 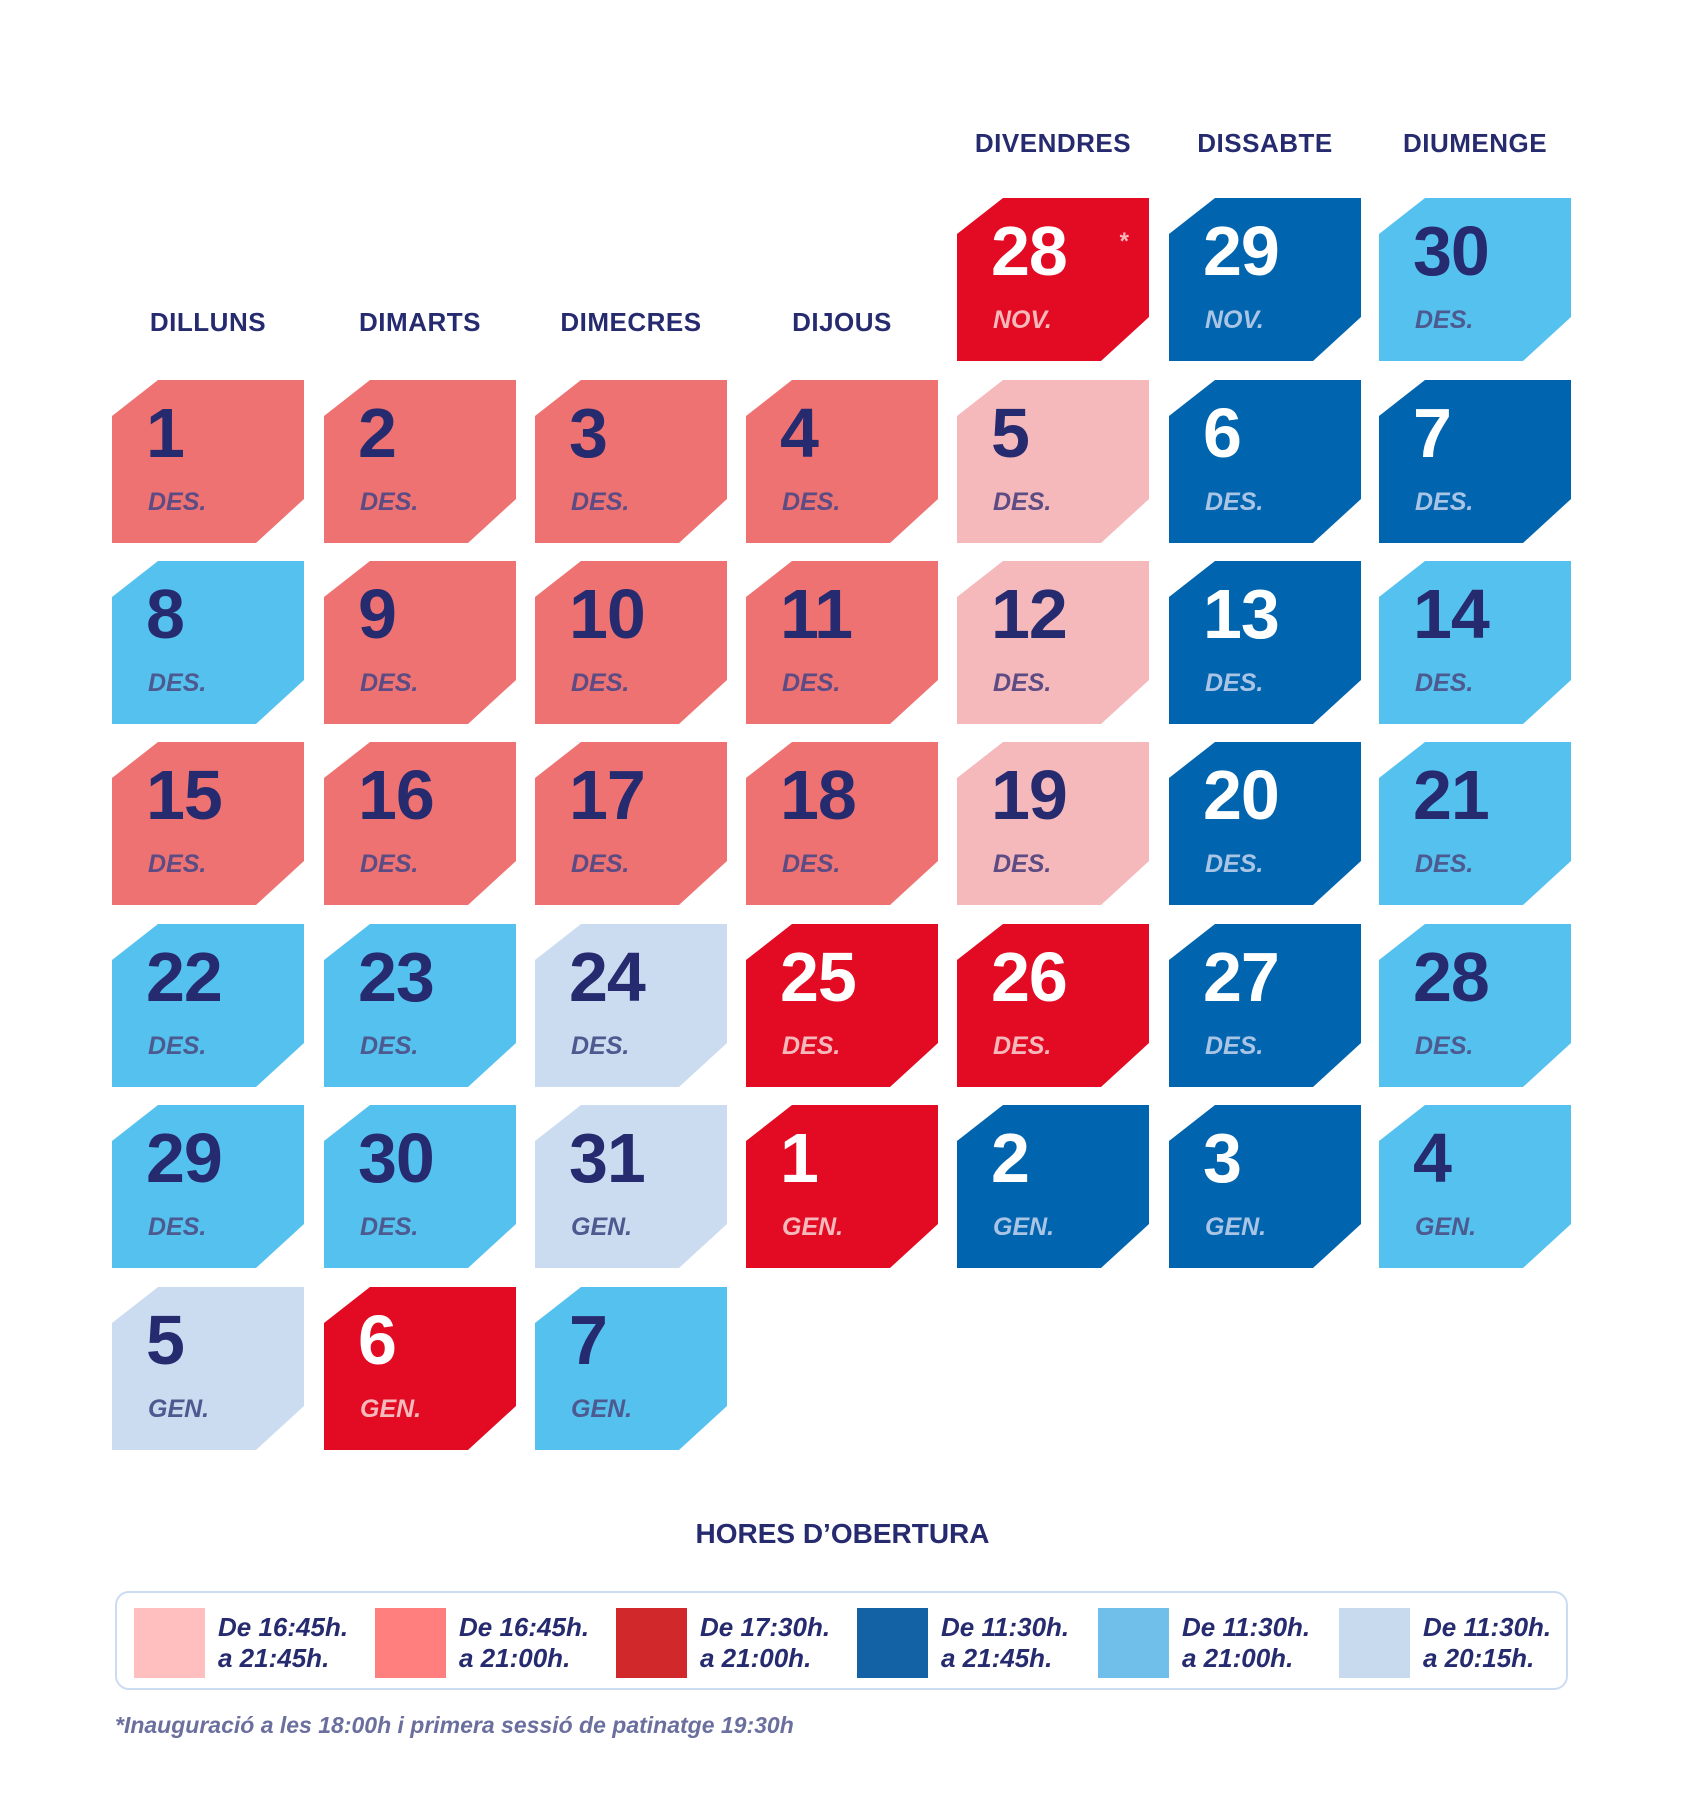 I want to click on month-label: NOV., so click(x=1234, y=320).